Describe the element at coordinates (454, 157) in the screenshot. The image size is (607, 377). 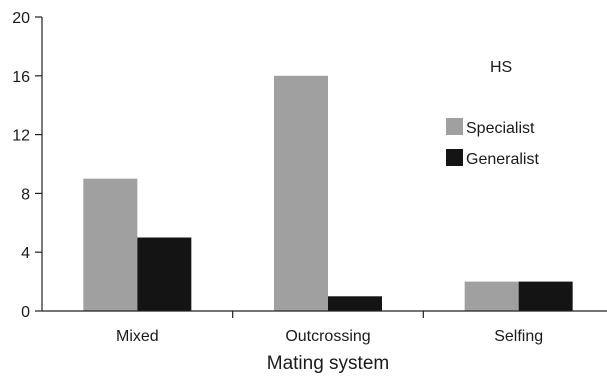
I see `legend-swatch-generalist` at that location.